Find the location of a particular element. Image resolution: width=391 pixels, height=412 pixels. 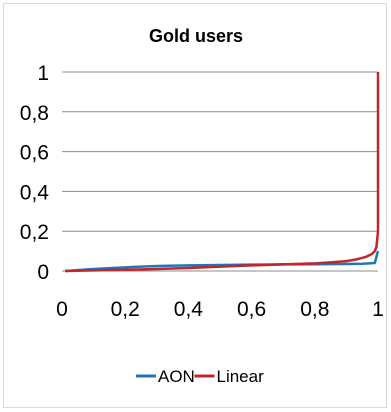

x-tick-label: 0,6 is located at coordinates (251, 309).